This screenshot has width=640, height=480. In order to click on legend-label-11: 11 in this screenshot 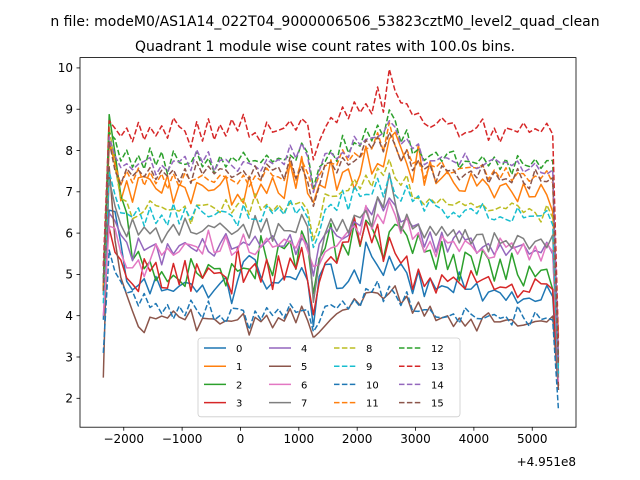, I will do `click(372, 404)`.